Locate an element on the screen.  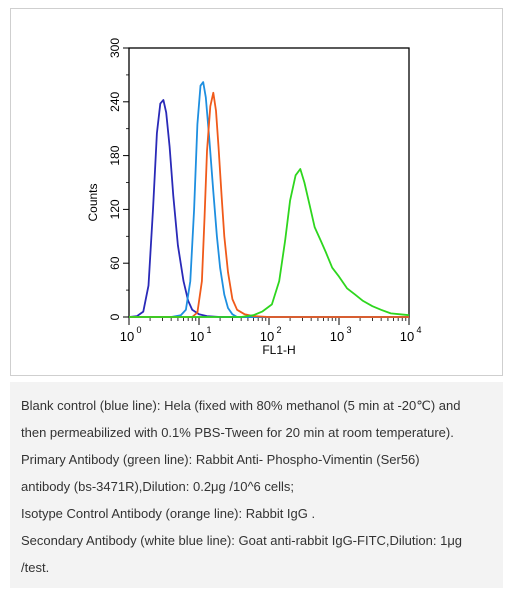
caption-line: /test. is located at coordinates (35, 567).